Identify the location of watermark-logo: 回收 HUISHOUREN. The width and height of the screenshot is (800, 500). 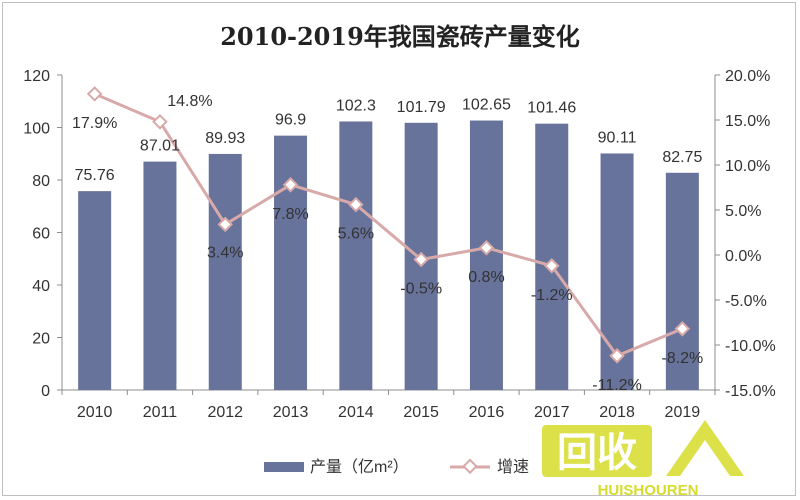
(643, 459).